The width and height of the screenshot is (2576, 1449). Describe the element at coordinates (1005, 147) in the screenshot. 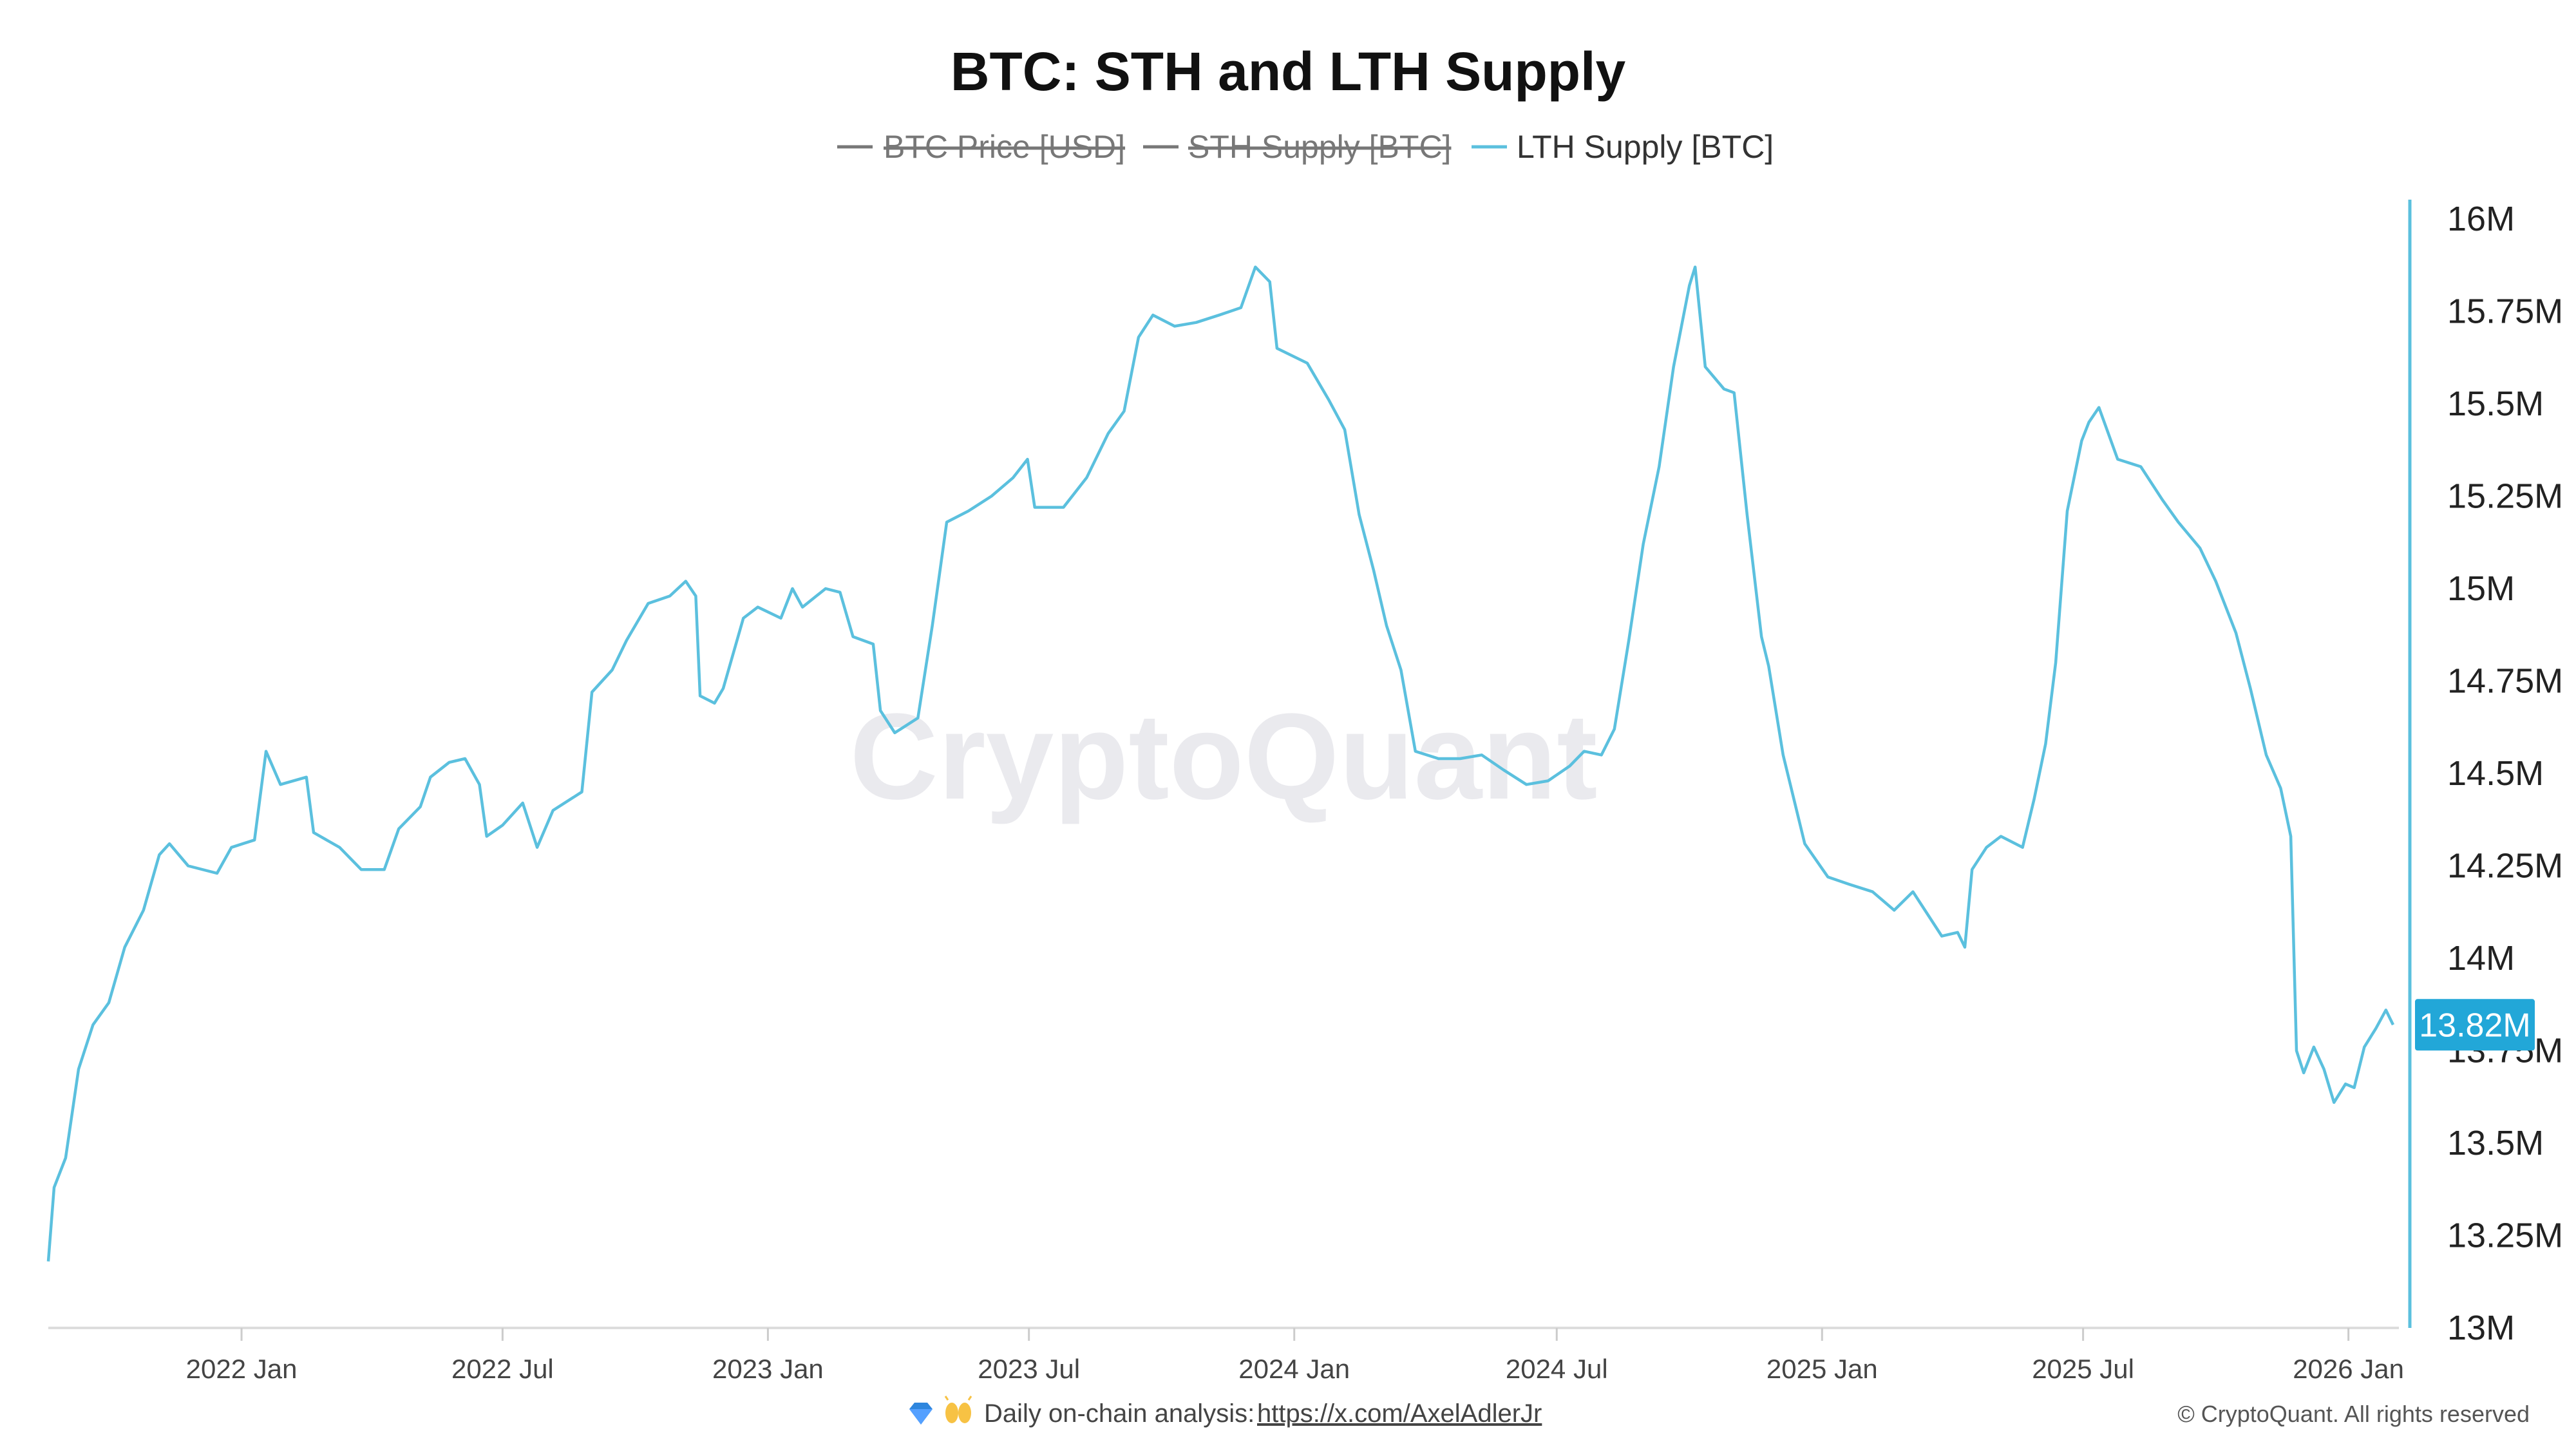

I see `legend-label-btc-price: BTC Price [USD]` at that location.